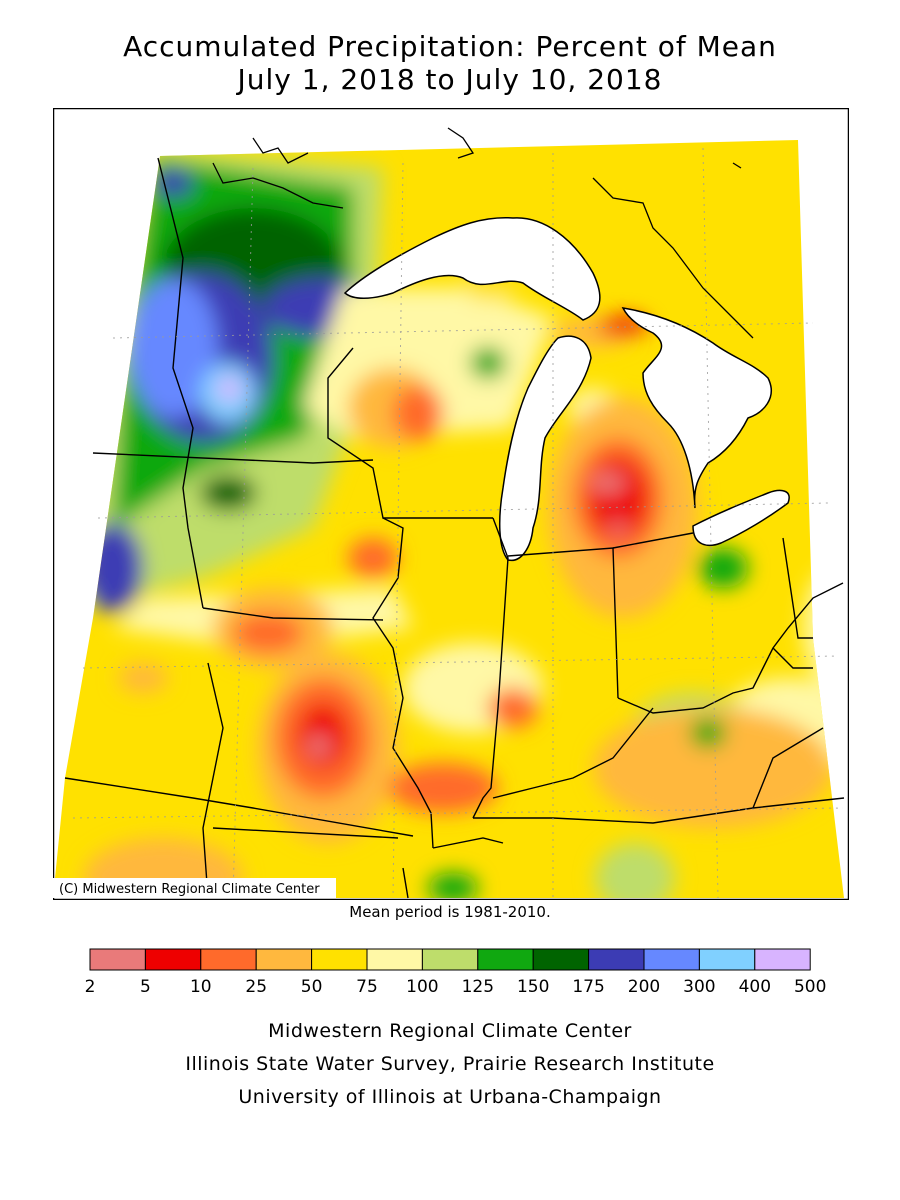 This screenshot has height=1200, width=900. I want to click on legend-tick-label: 125, so click(478, 987).